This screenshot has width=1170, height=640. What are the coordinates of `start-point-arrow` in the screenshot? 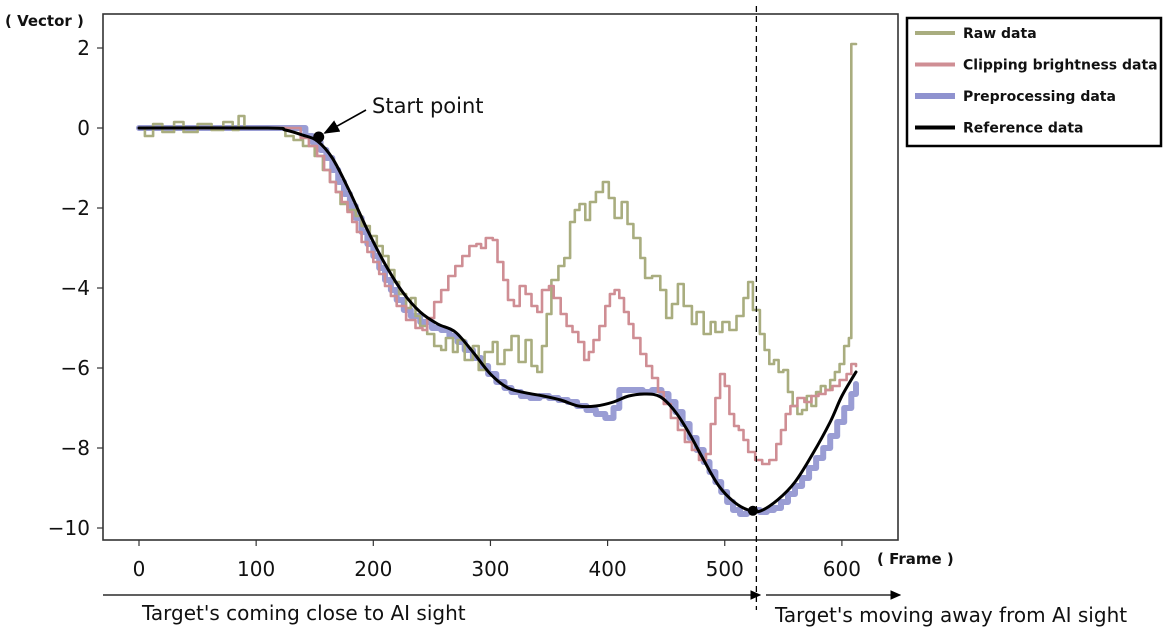 It's located at (345, 121).